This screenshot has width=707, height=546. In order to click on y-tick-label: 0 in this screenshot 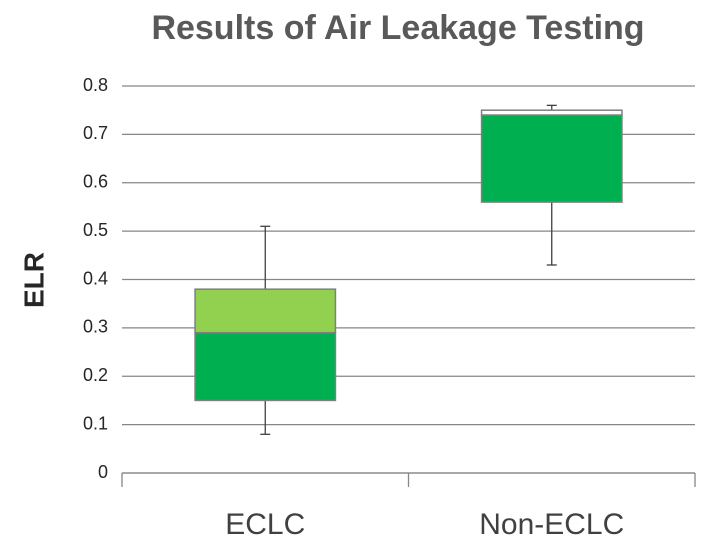, I will do `click(103, 472)`.